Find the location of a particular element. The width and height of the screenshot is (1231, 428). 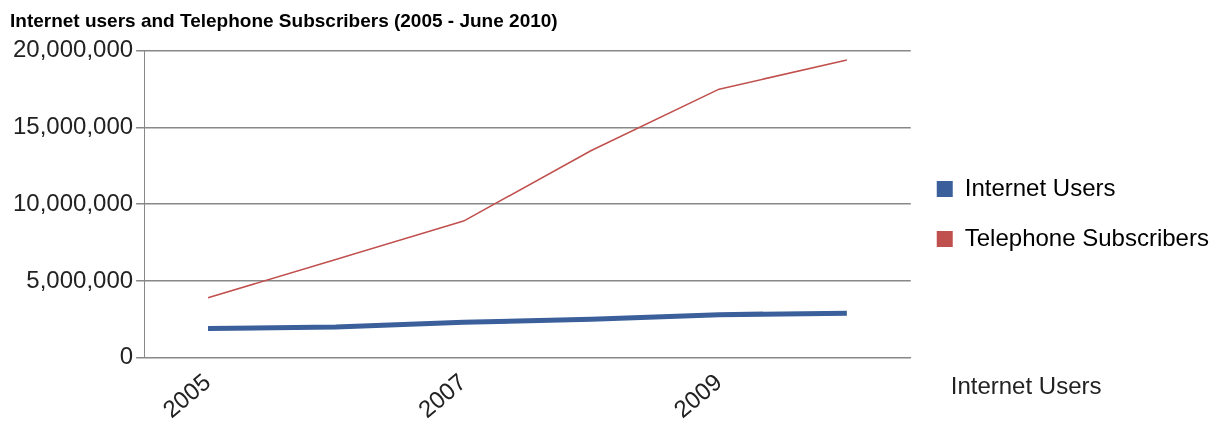

y-tick-label: 5,000,000 is located at coordinates (80, 279).